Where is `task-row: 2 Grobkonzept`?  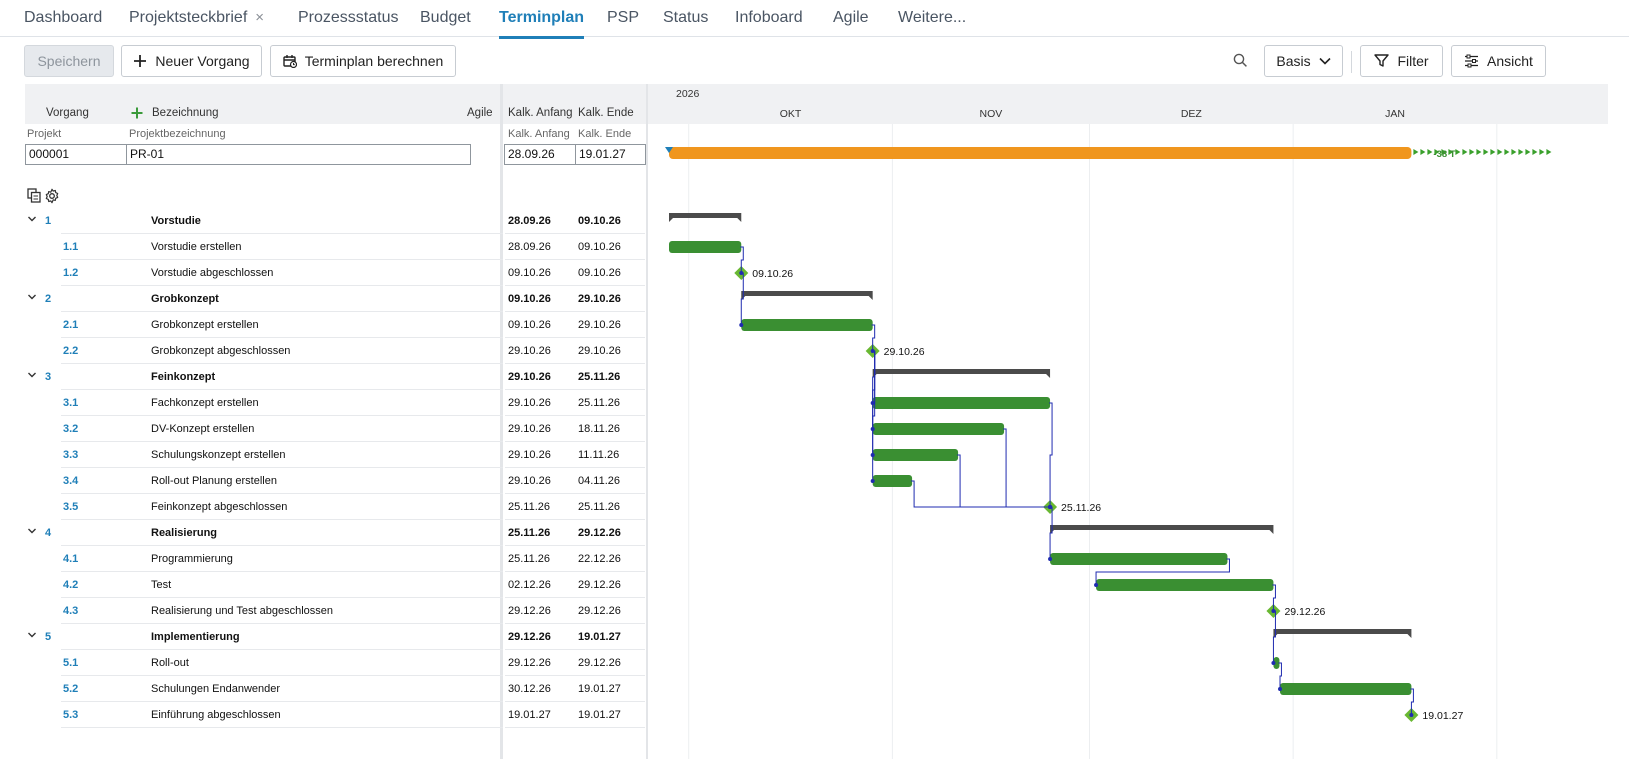
task-row: 2 Grobkonzept is located at coordinates (264, 299).